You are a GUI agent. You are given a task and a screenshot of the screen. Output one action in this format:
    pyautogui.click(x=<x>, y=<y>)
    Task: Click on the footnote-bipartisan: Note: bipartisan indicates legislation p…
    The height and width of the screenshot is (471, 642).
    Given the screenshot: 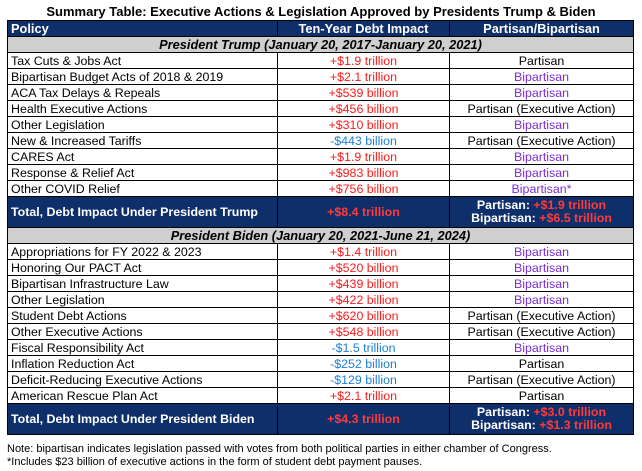 What is the action you would take?
    pyautogui.click(x=279, y=449)
    